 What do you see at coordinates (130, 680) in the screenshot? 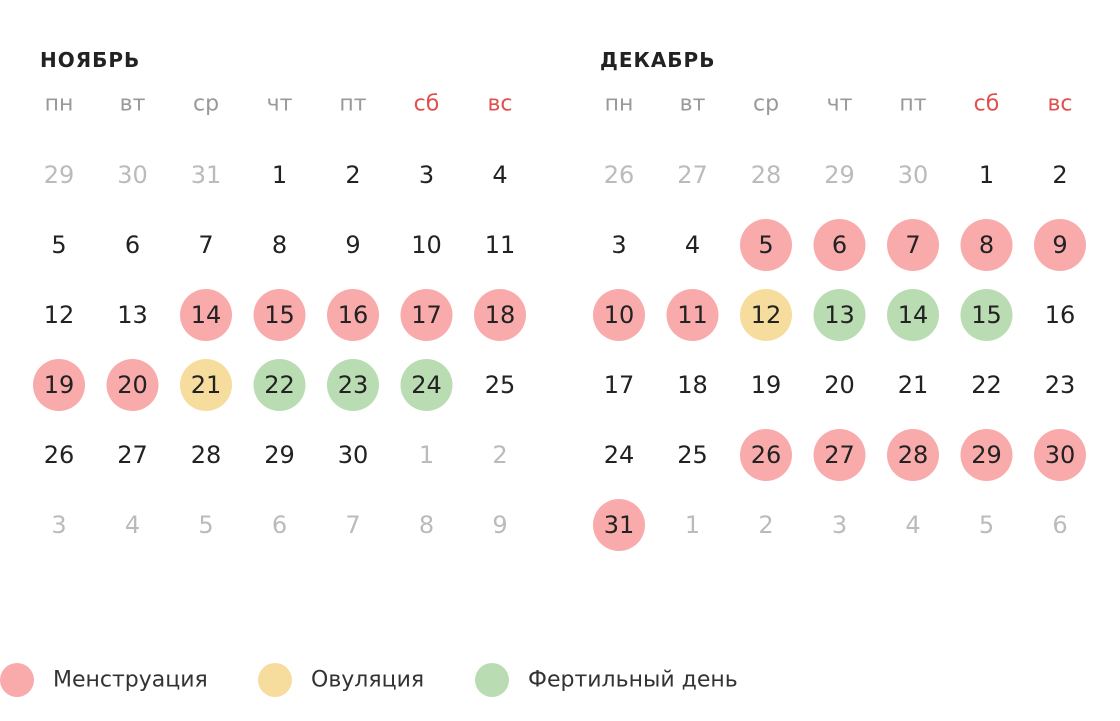
I see `legend-label: Менструация` at bounding box center [130, 680].